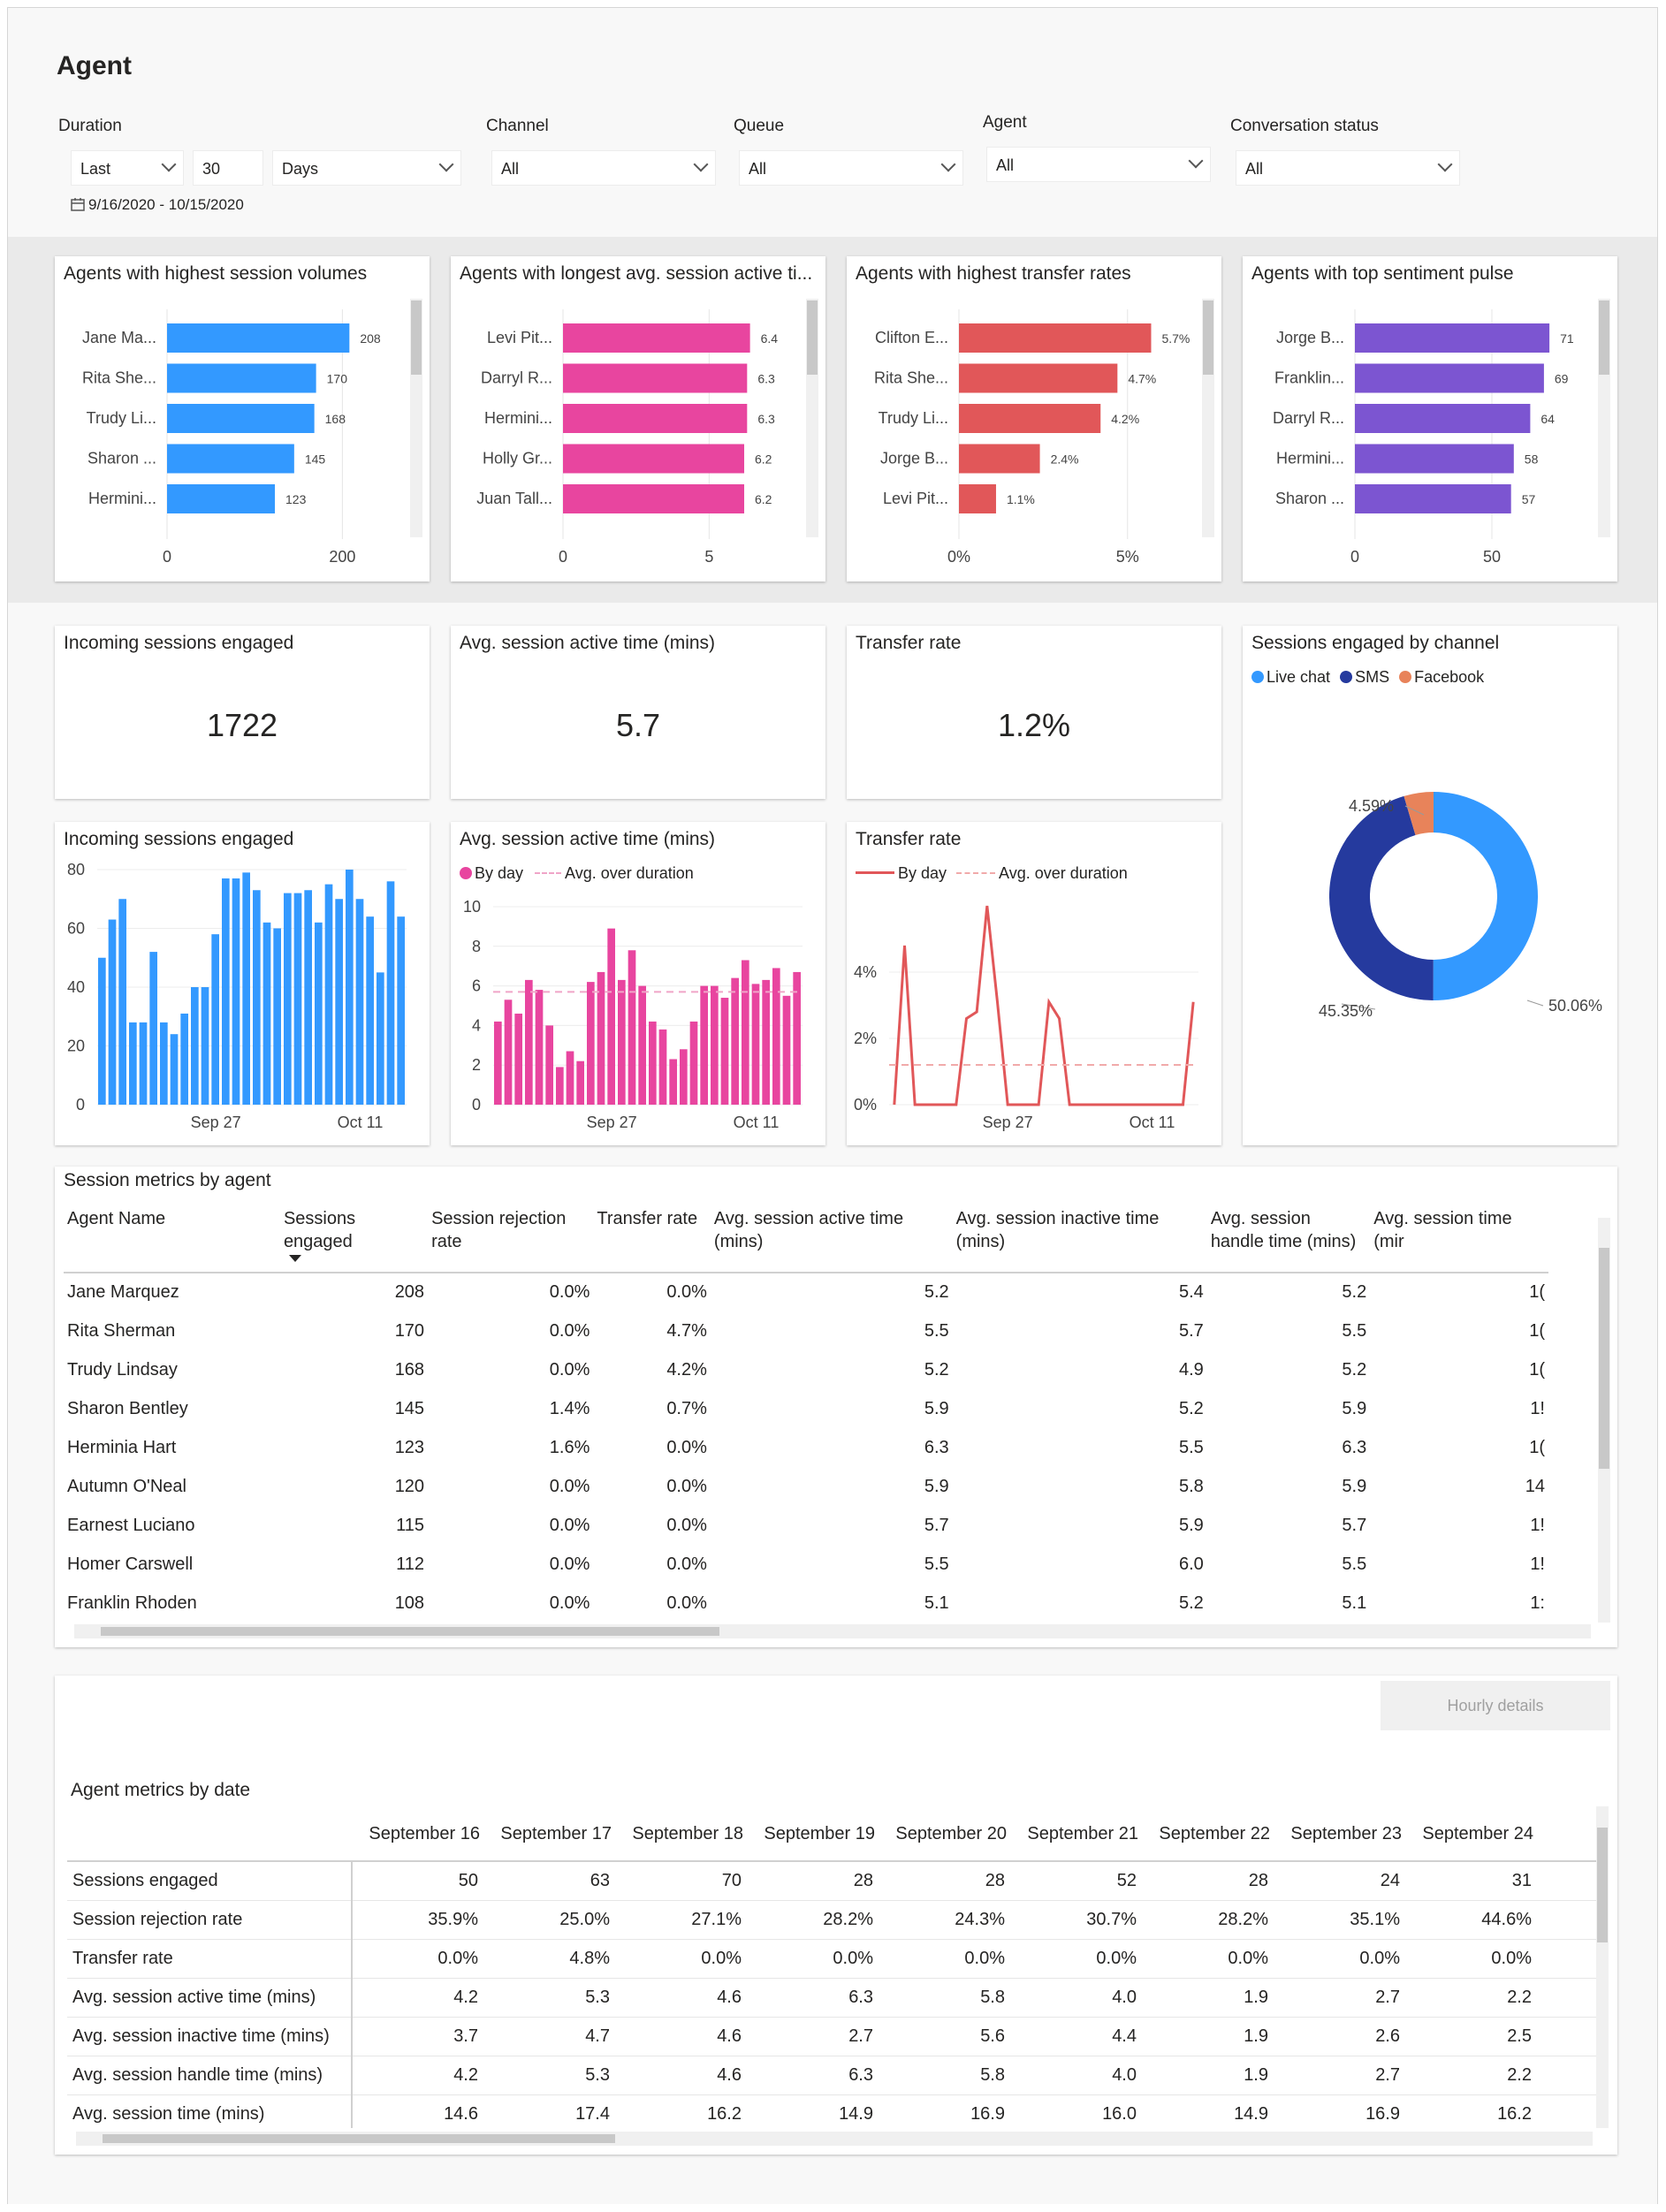 Image resolution: width=1666 pixels, height=2212 pixels. What do you see at coordinates (819, 1834) in the screenshot?
I see `column-header: September 19` at bounding box center [819, 1834].